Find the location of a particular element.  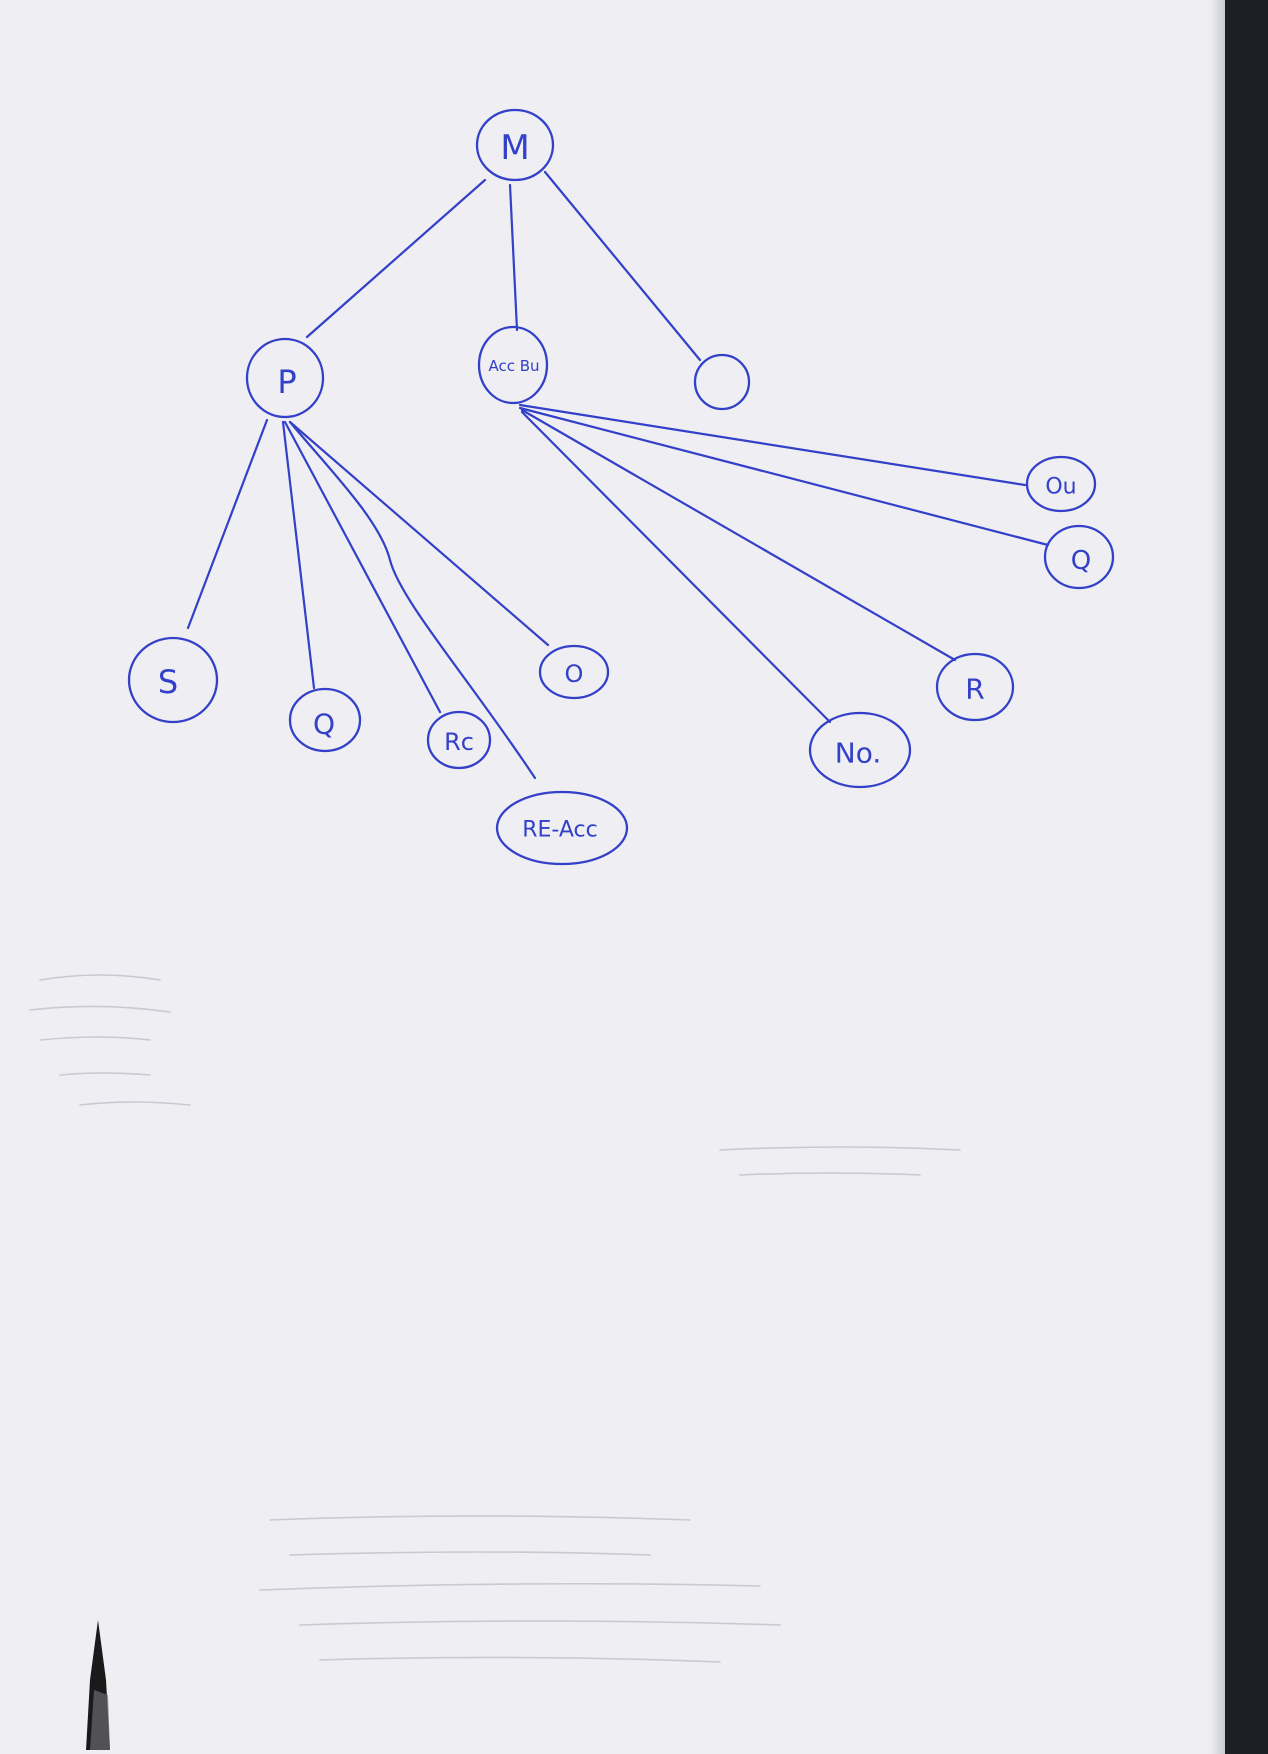

node-q2: Q is located at coordinates (1079, 557).